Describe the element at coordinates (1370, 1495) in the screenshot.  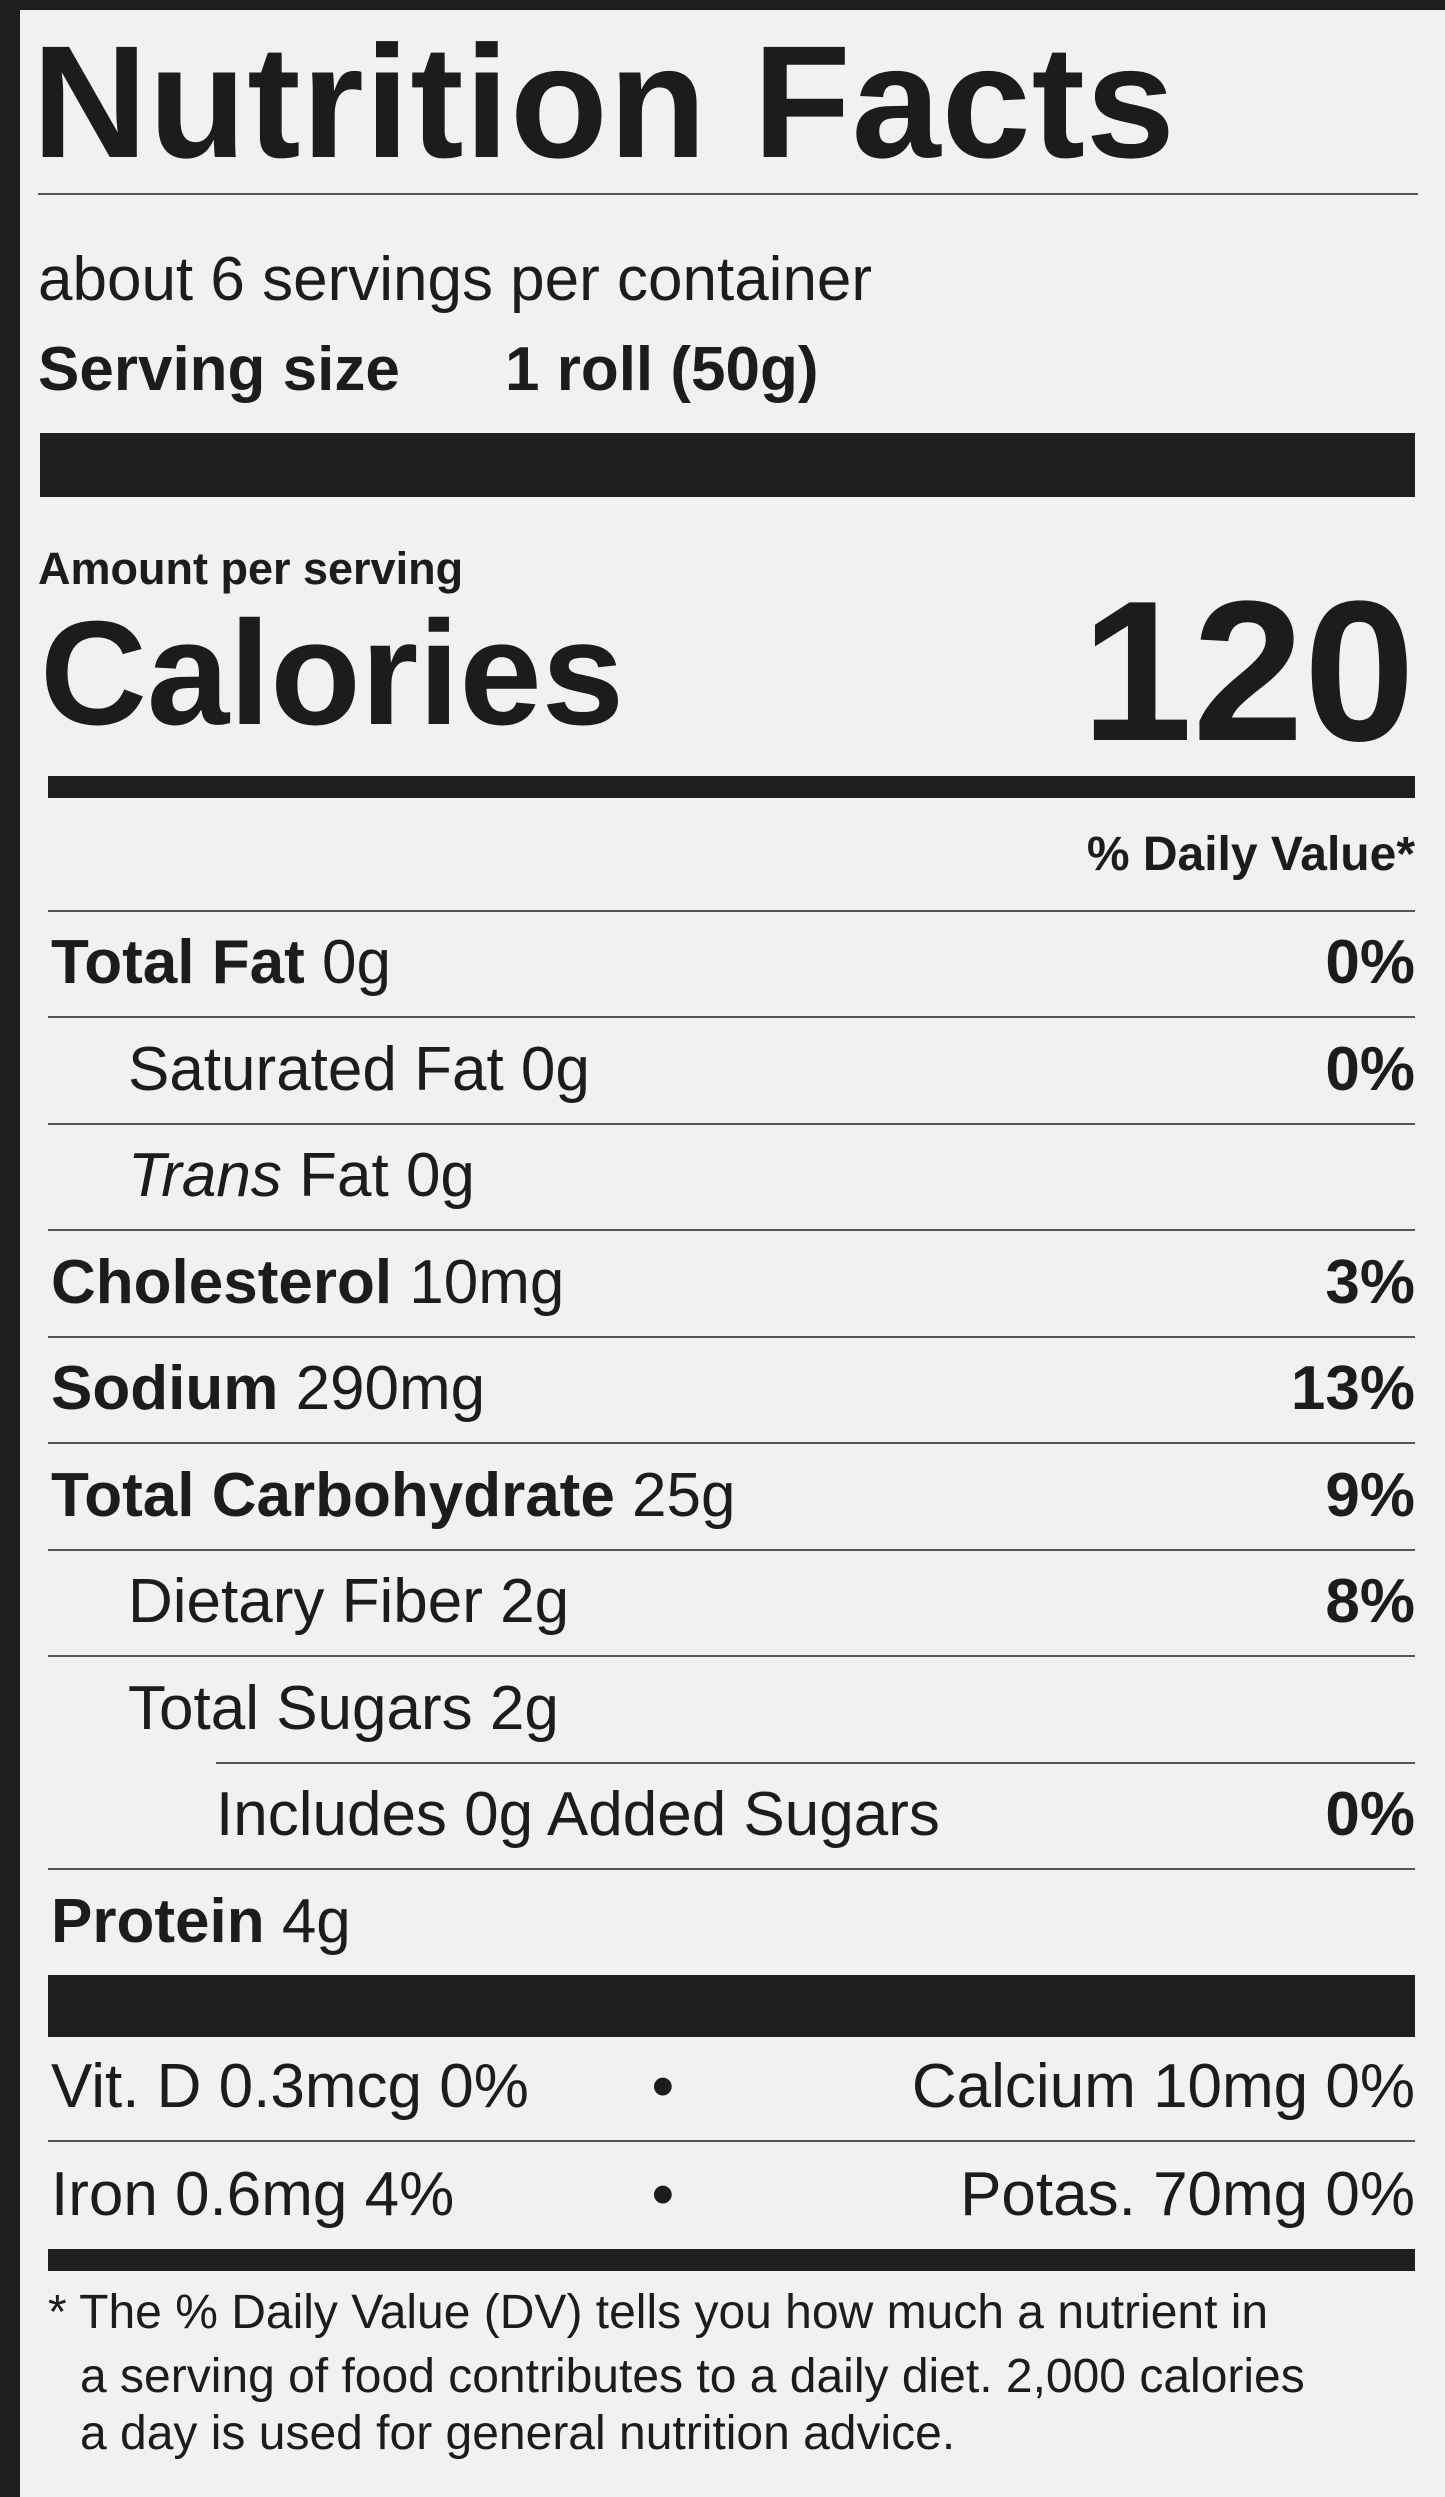
I see `daily-value: 9%` at that location.